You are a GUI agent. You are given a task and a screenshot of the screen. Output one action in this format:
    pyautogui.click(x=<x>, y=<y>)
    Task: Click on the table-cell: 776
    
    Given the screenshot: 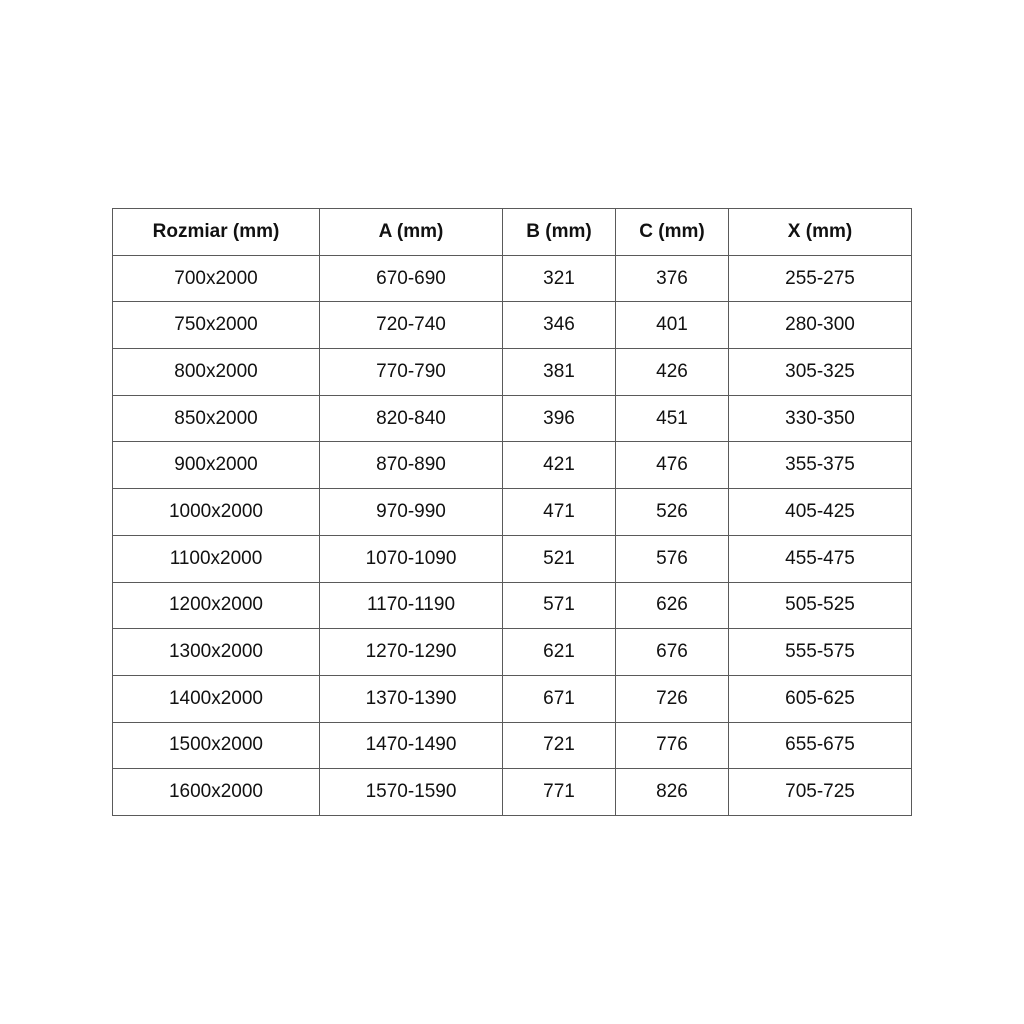 What is the action you would take?
    pyautogui.click(x=672, y=745)
    